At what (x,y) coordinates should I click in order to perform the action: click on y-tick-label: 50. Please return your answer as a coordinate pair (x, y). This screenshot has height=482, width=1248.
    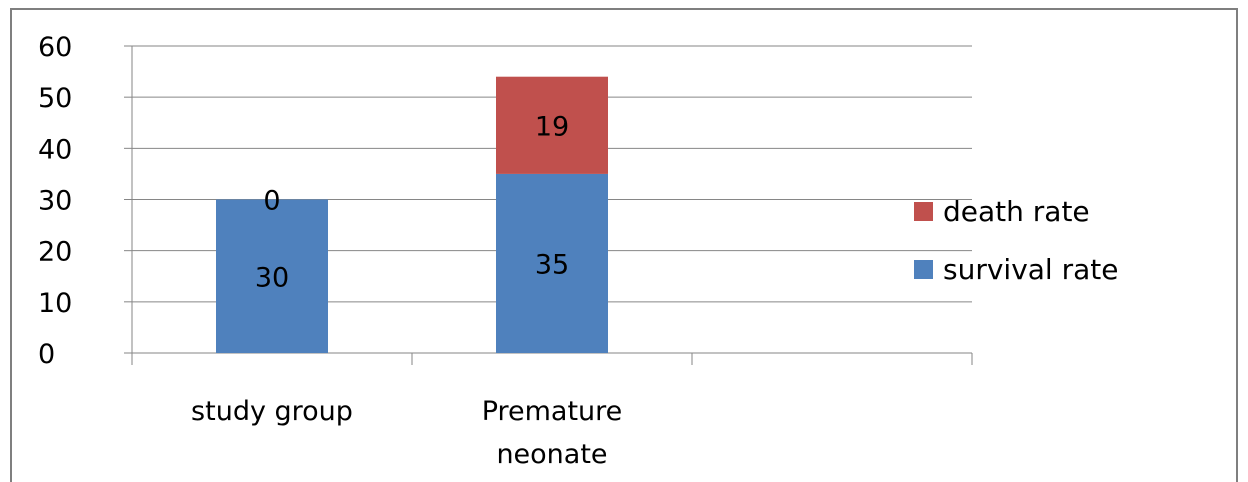
    Looking at the image, I should click on (55, 98).